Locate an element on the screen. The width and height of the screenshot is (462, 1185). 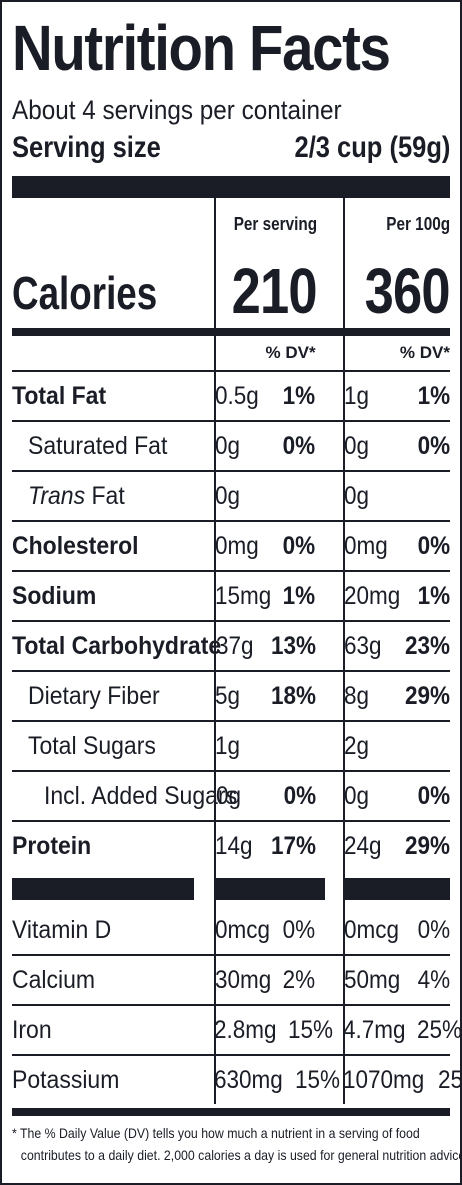
nutrient-amount: 8g is located at coordinates (356, 695).